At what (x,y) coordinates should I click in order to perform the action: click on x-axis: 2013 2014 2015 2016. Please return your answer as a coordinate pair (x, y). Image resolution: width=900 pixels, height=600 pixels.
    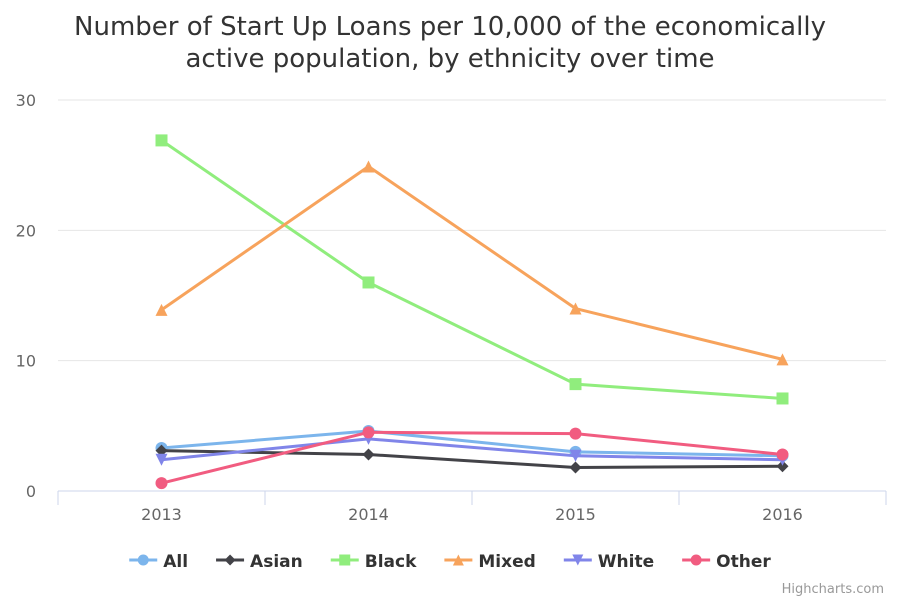
    Looking at the image, I should click on (472, 507).